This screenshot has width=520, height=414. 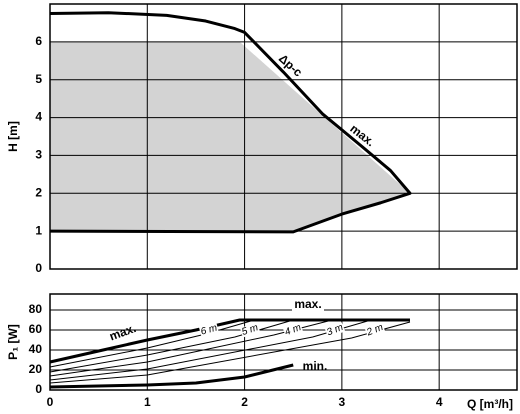 What do you see at coordinates (50, 402) in the screenshot?
I see `x-tick-label: 0` at bounding box center [50, 402].